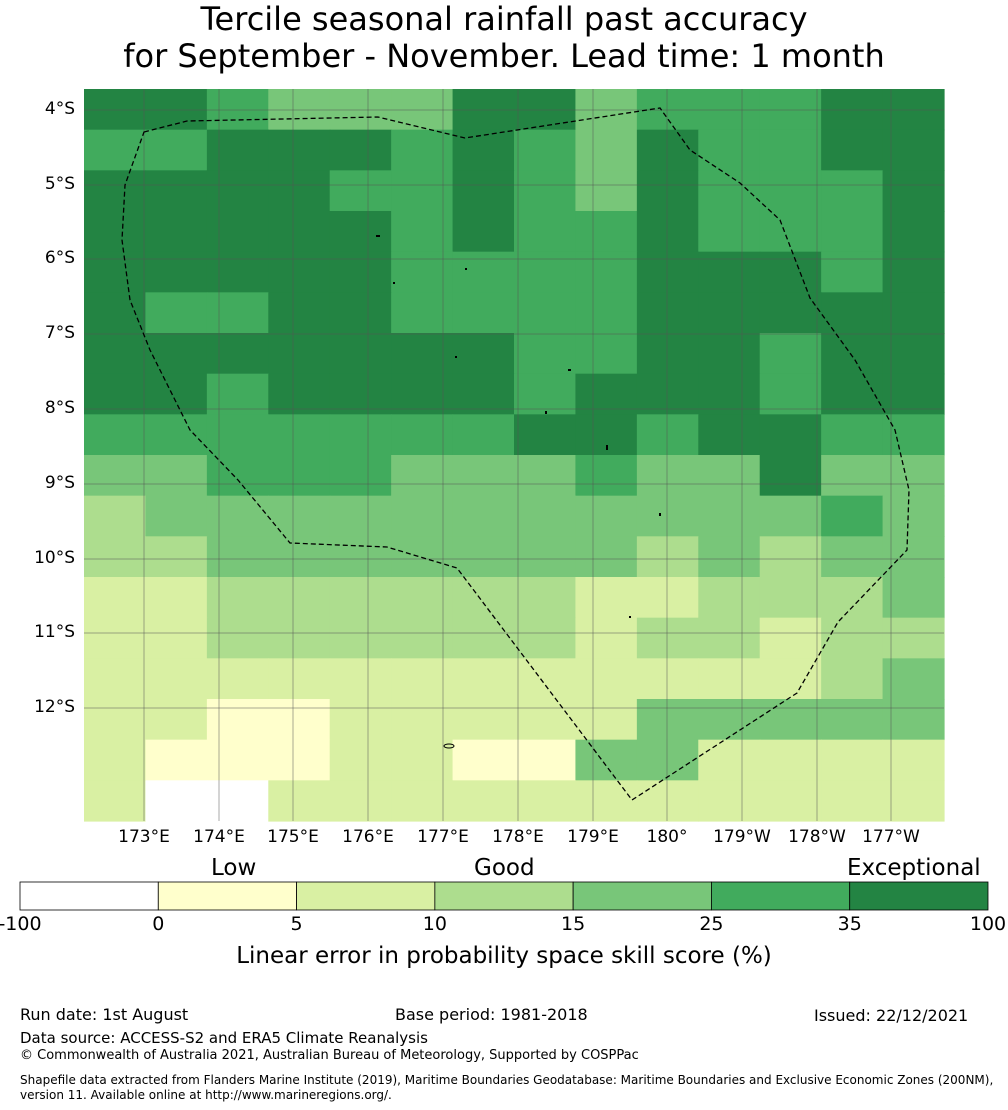 This screenshot has height=1110, width=1008. Describe the element at coordinates (54, 558) in the screenshot. I see `latitude-label: 10°S` at that location.